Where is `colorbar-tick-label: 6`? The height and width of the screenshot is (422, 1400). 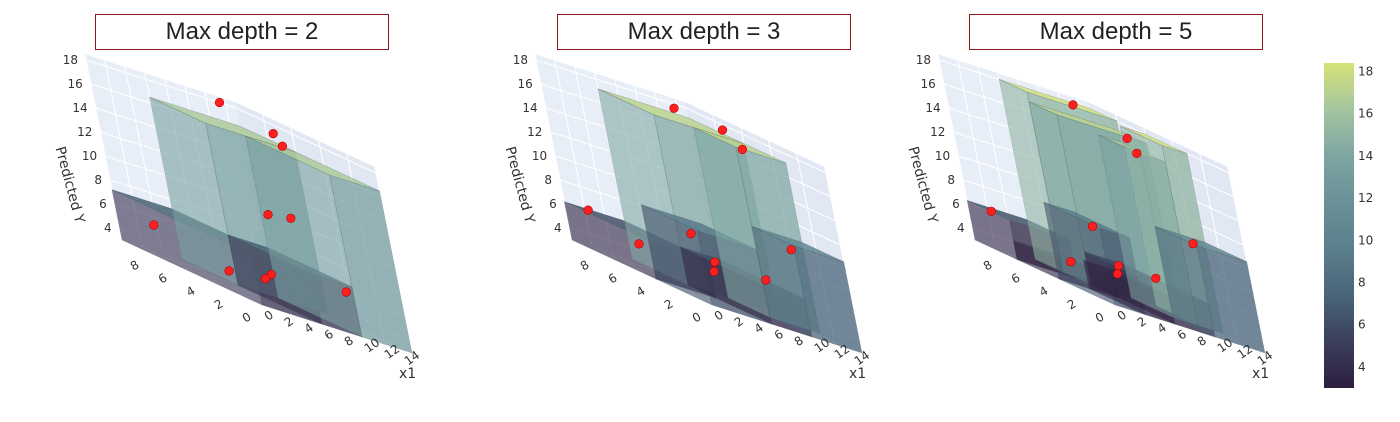
colorbar-tick-label: 6 is located at coordinates (1362, 325).